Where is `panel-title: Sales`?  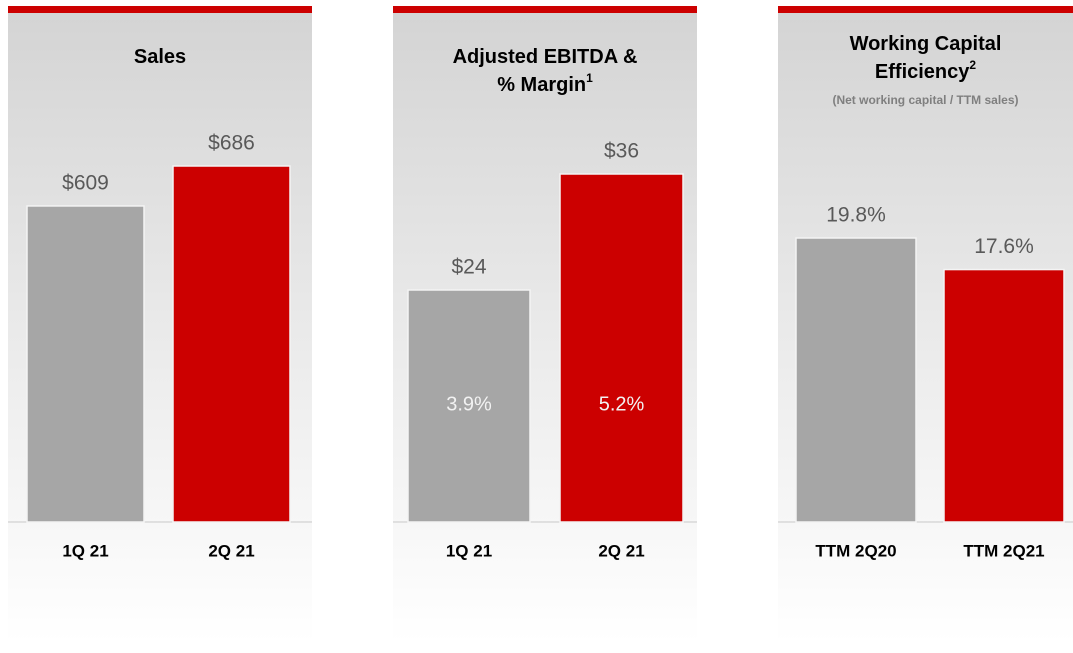 panel-title: Sales is located at coordinates (160, 57).